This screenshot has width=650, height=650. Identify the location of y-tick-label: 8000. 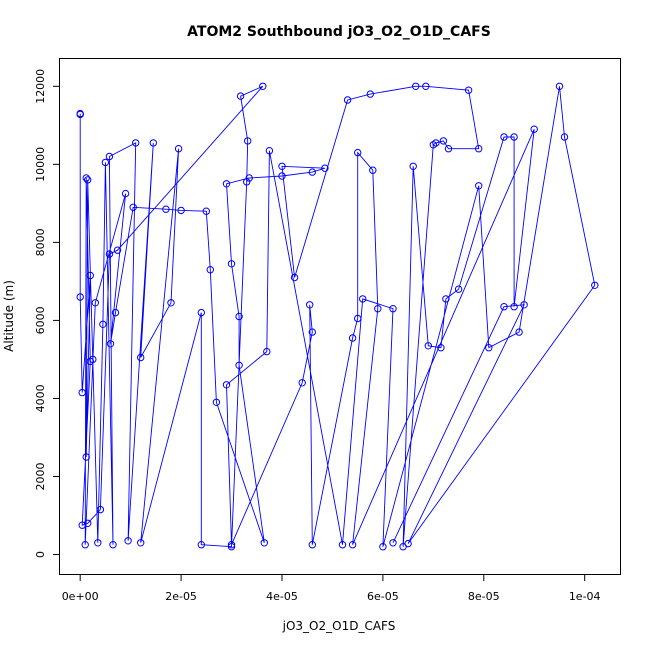
(40, 242).